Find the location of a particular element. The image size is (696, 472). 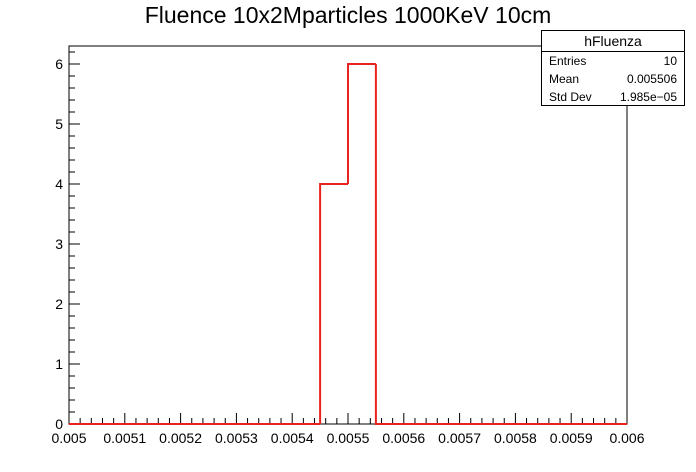

y-tick-label: 6 is located at coordinates (59, 64).